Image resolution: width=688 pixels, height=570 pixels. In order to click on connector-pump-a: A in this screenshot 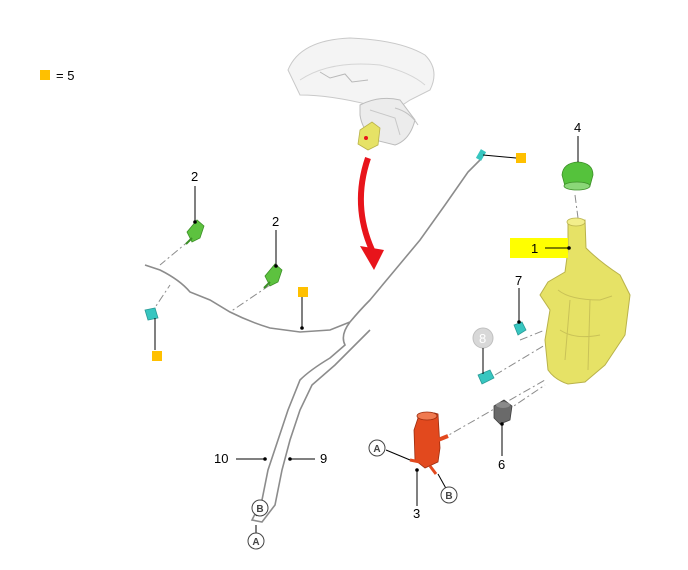, I will do `click(377, 448)`.